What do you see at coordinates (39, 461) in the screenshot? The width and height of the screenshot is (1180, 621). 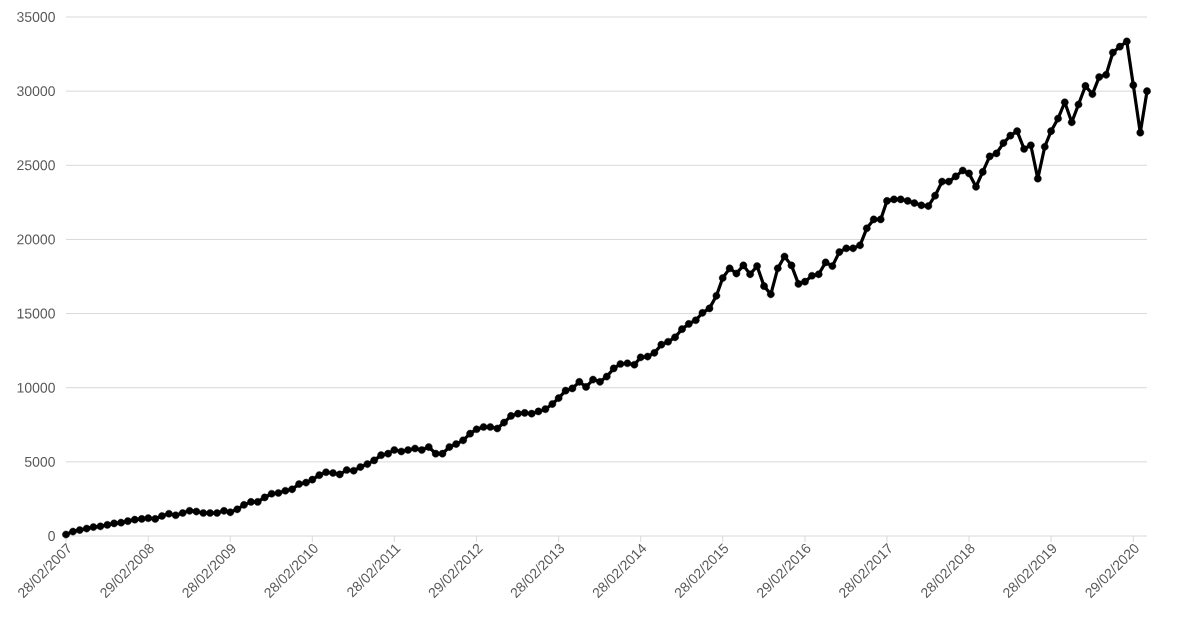 I see `y-tick-label: 5000` at bounding box center [39, 461].